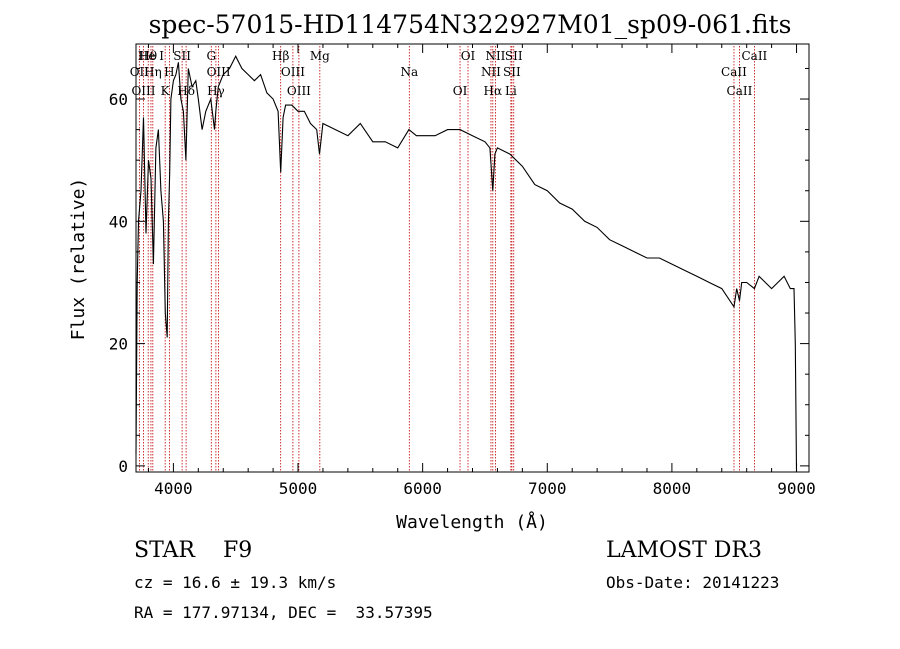 Image resolution: width=900 pixels, height=649 pixels. What do you see at coordinates (493, 91) in the screenshot?
I see `line-marker-label: Hα` at bounding box center [493, 91].